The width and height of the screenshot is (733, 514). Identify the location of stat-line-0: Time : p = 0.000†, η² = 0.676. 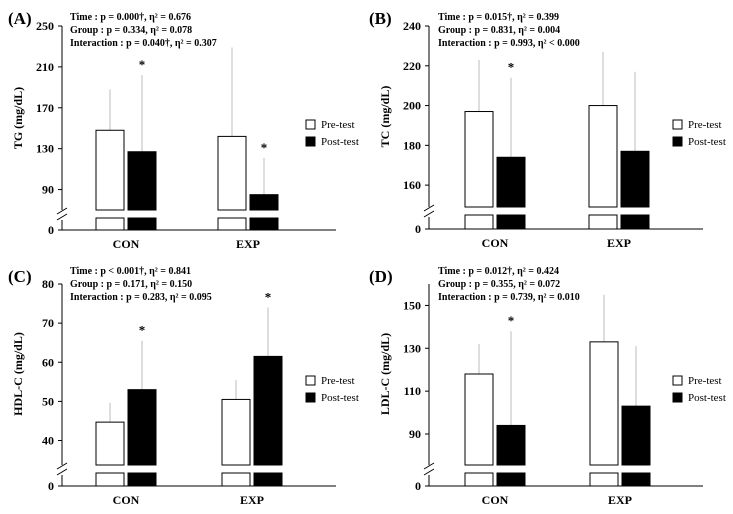
(130, 17).